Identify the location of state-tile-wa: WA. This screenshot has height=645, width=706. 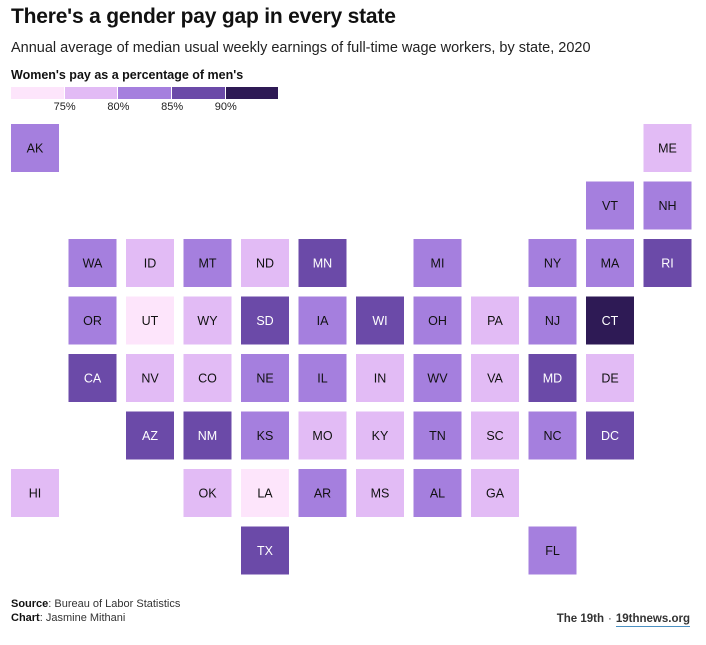
(92, 263).